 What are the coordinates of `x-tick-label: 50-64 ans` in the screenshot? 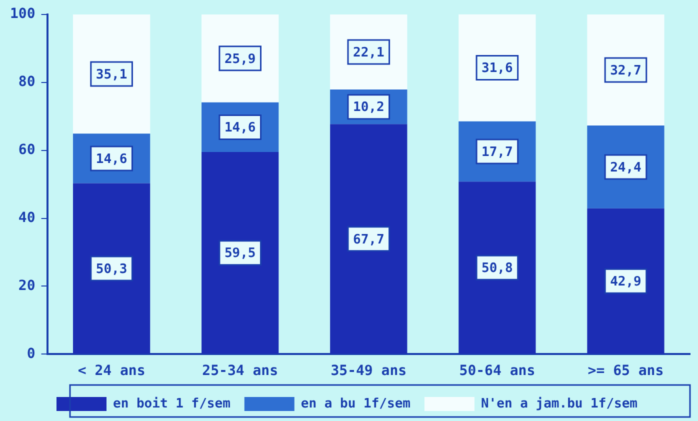 It's located at (497, 371).